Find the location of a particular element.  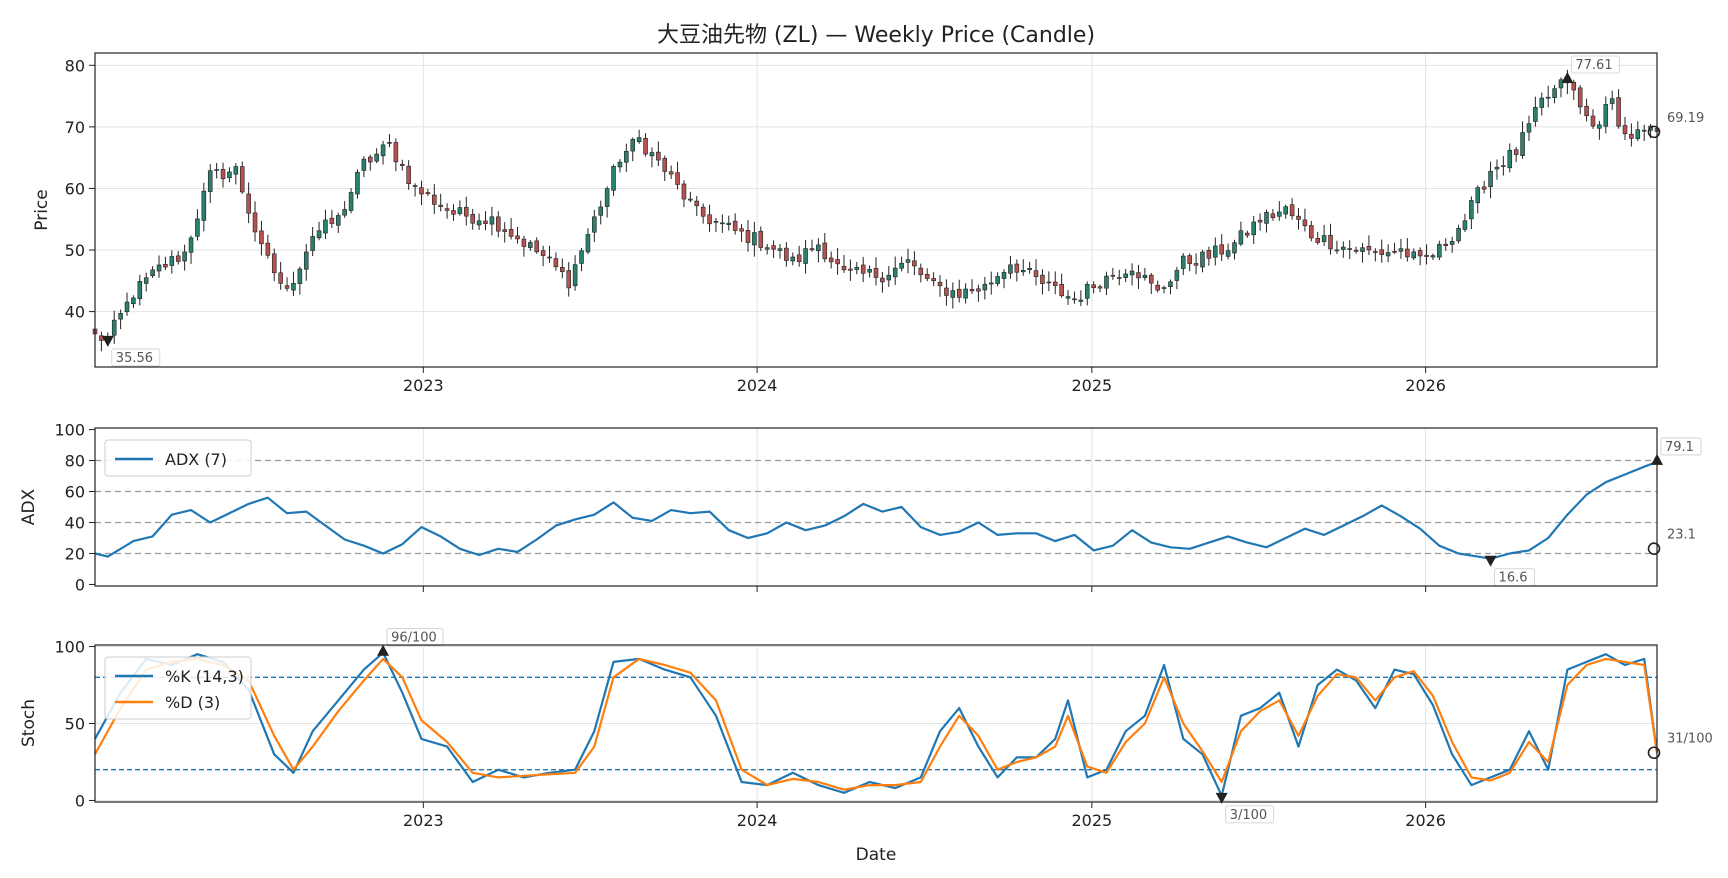

price-max-label-box is located at coordinates (1595, 64).